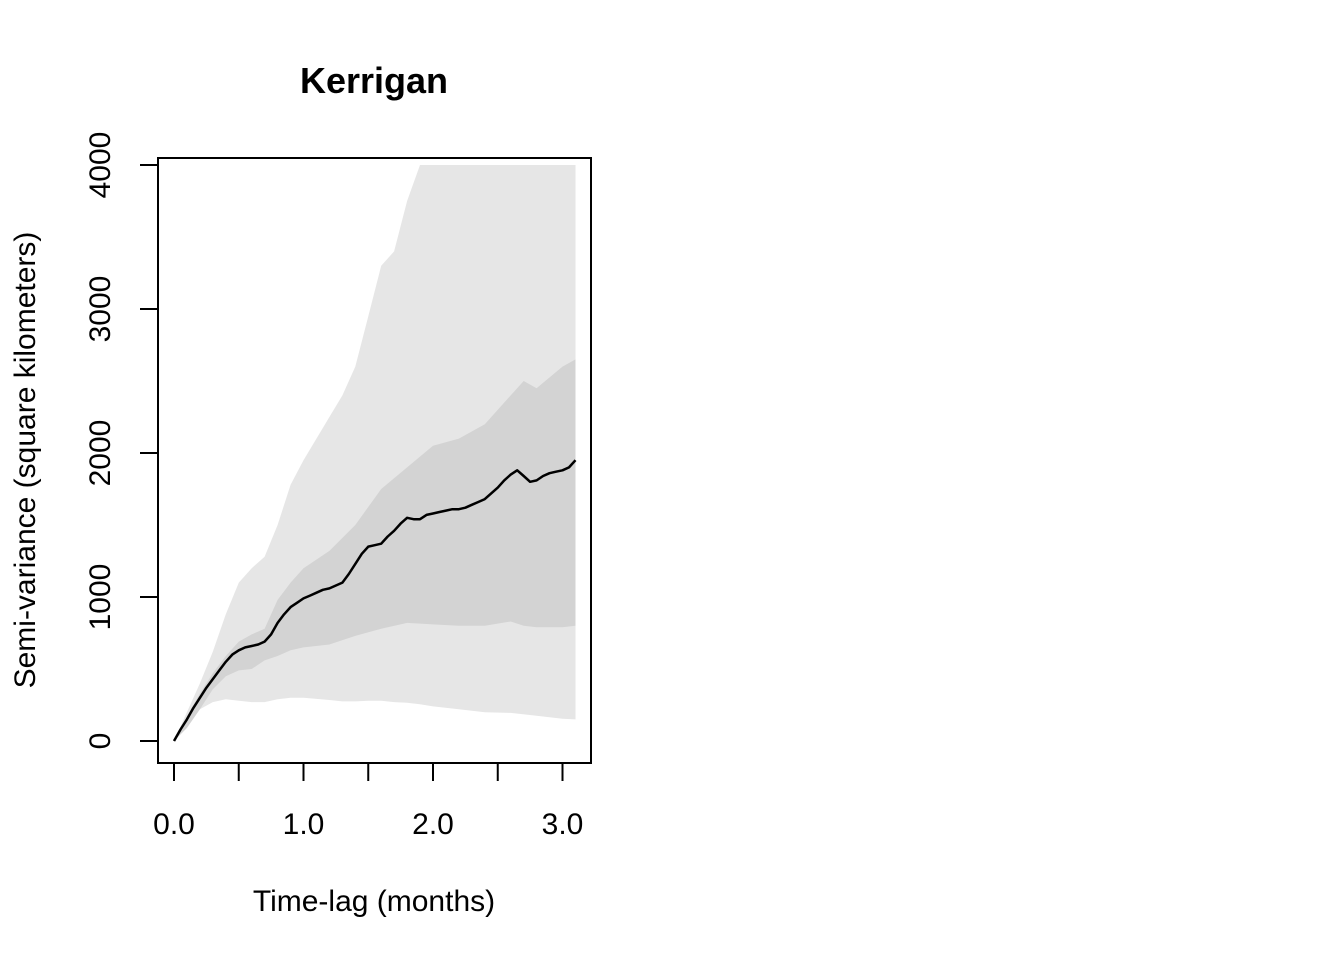 This screenshot has width=1344, height=960. I want to click on x-axis: 0.0 1.0 2.0 3.0, so click(368, 801).